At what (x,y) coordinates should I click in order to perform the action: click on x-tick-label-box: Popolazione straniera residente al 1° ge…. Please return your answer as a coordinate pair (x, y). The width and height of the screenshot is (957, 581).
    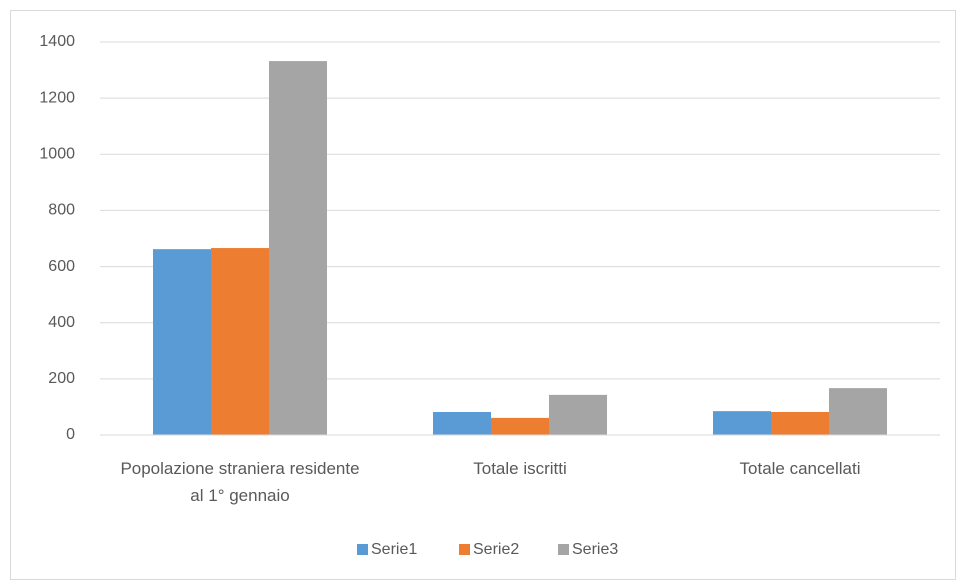
    Looking at the image, I should click on (240, 482).